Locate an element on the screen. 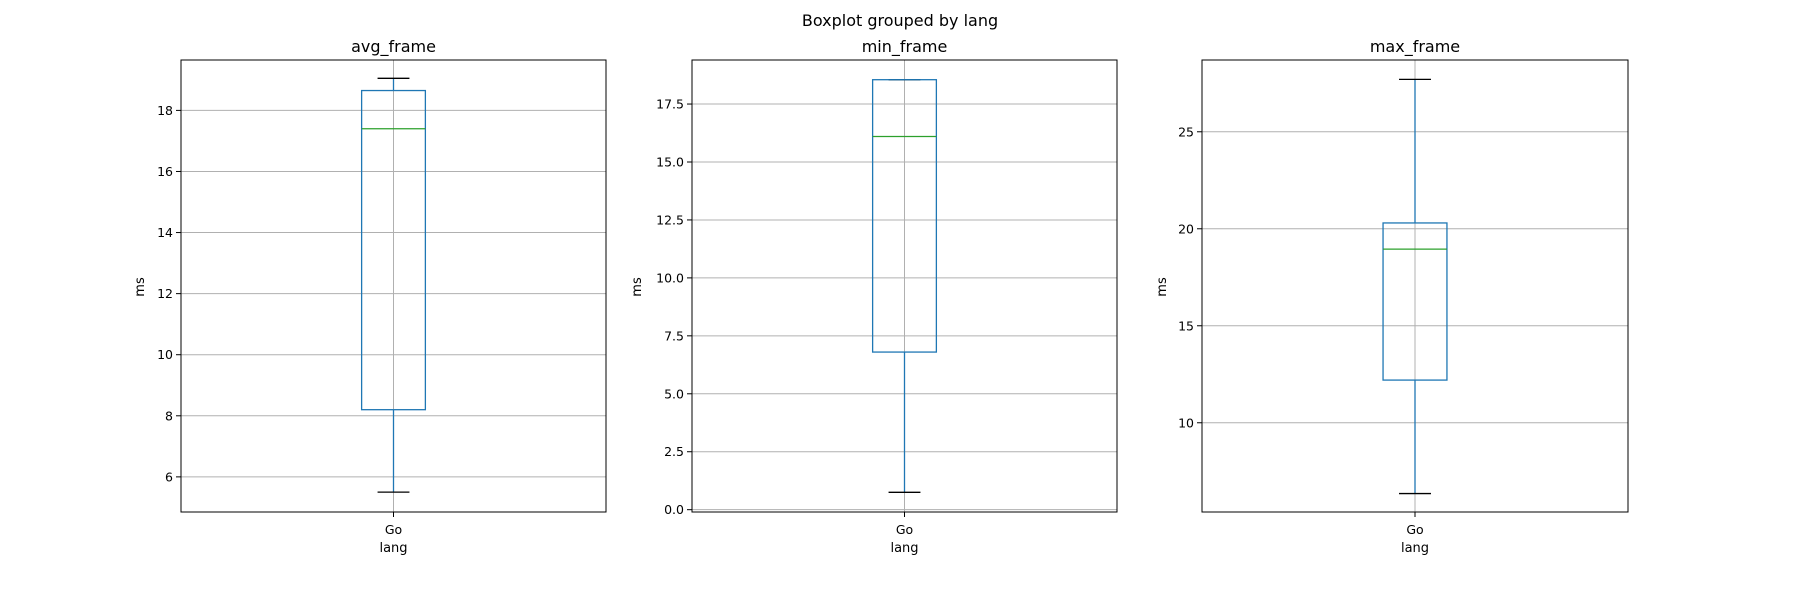 The height and width of the screenshot is (600, 1800). y-tick-label: 17.5 is located at coordinates (670, 104).